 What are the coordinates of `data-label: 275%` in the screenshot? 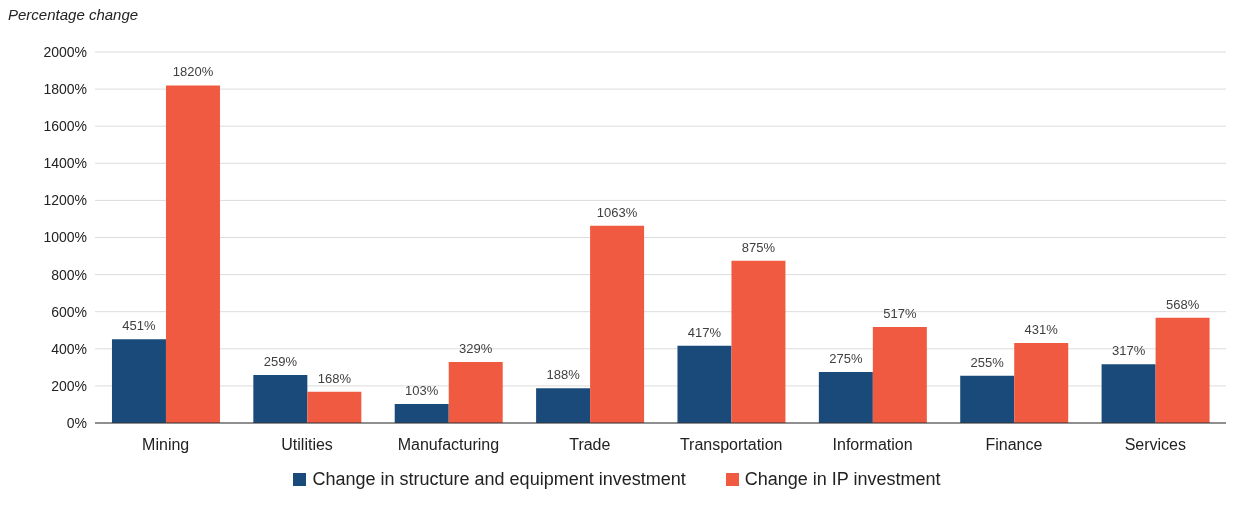 It's located at (846, 358).